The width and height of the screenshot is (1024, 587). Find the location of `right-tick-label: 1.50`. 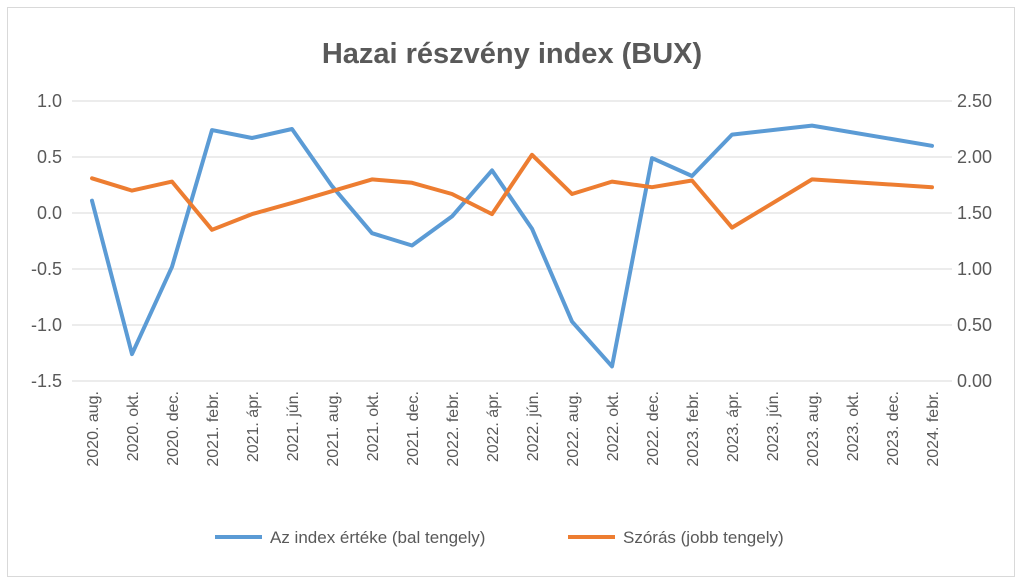

right-tick-label: 1.50 is located at coordinates (974, 213).